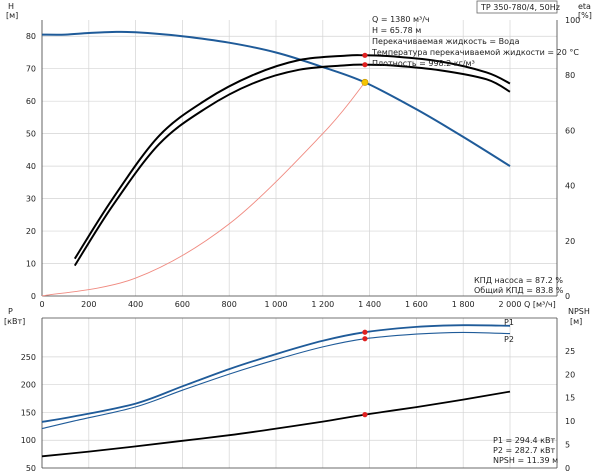  I want to click on x-tick-label: 200, so click(88, 304).